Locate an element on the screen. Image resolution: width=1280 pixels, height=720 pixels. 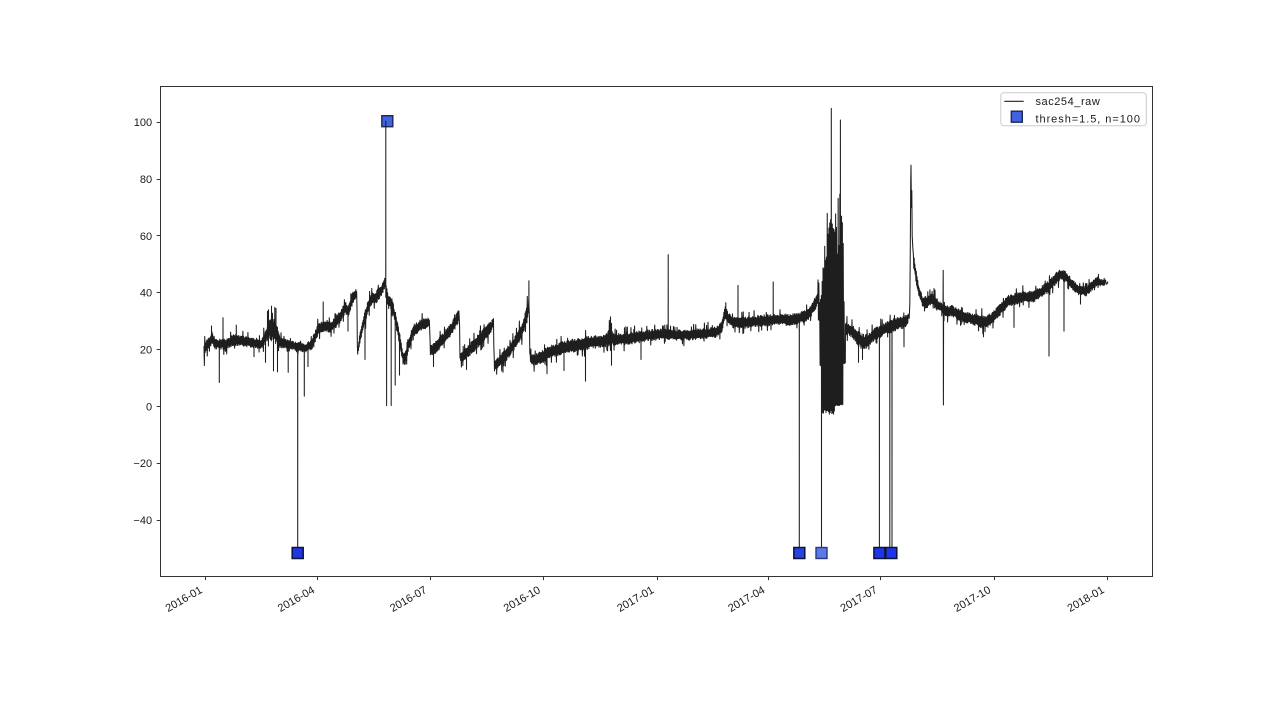
svg-text: thresh=1.5, n=100 is located at coordinates (1088, 120).